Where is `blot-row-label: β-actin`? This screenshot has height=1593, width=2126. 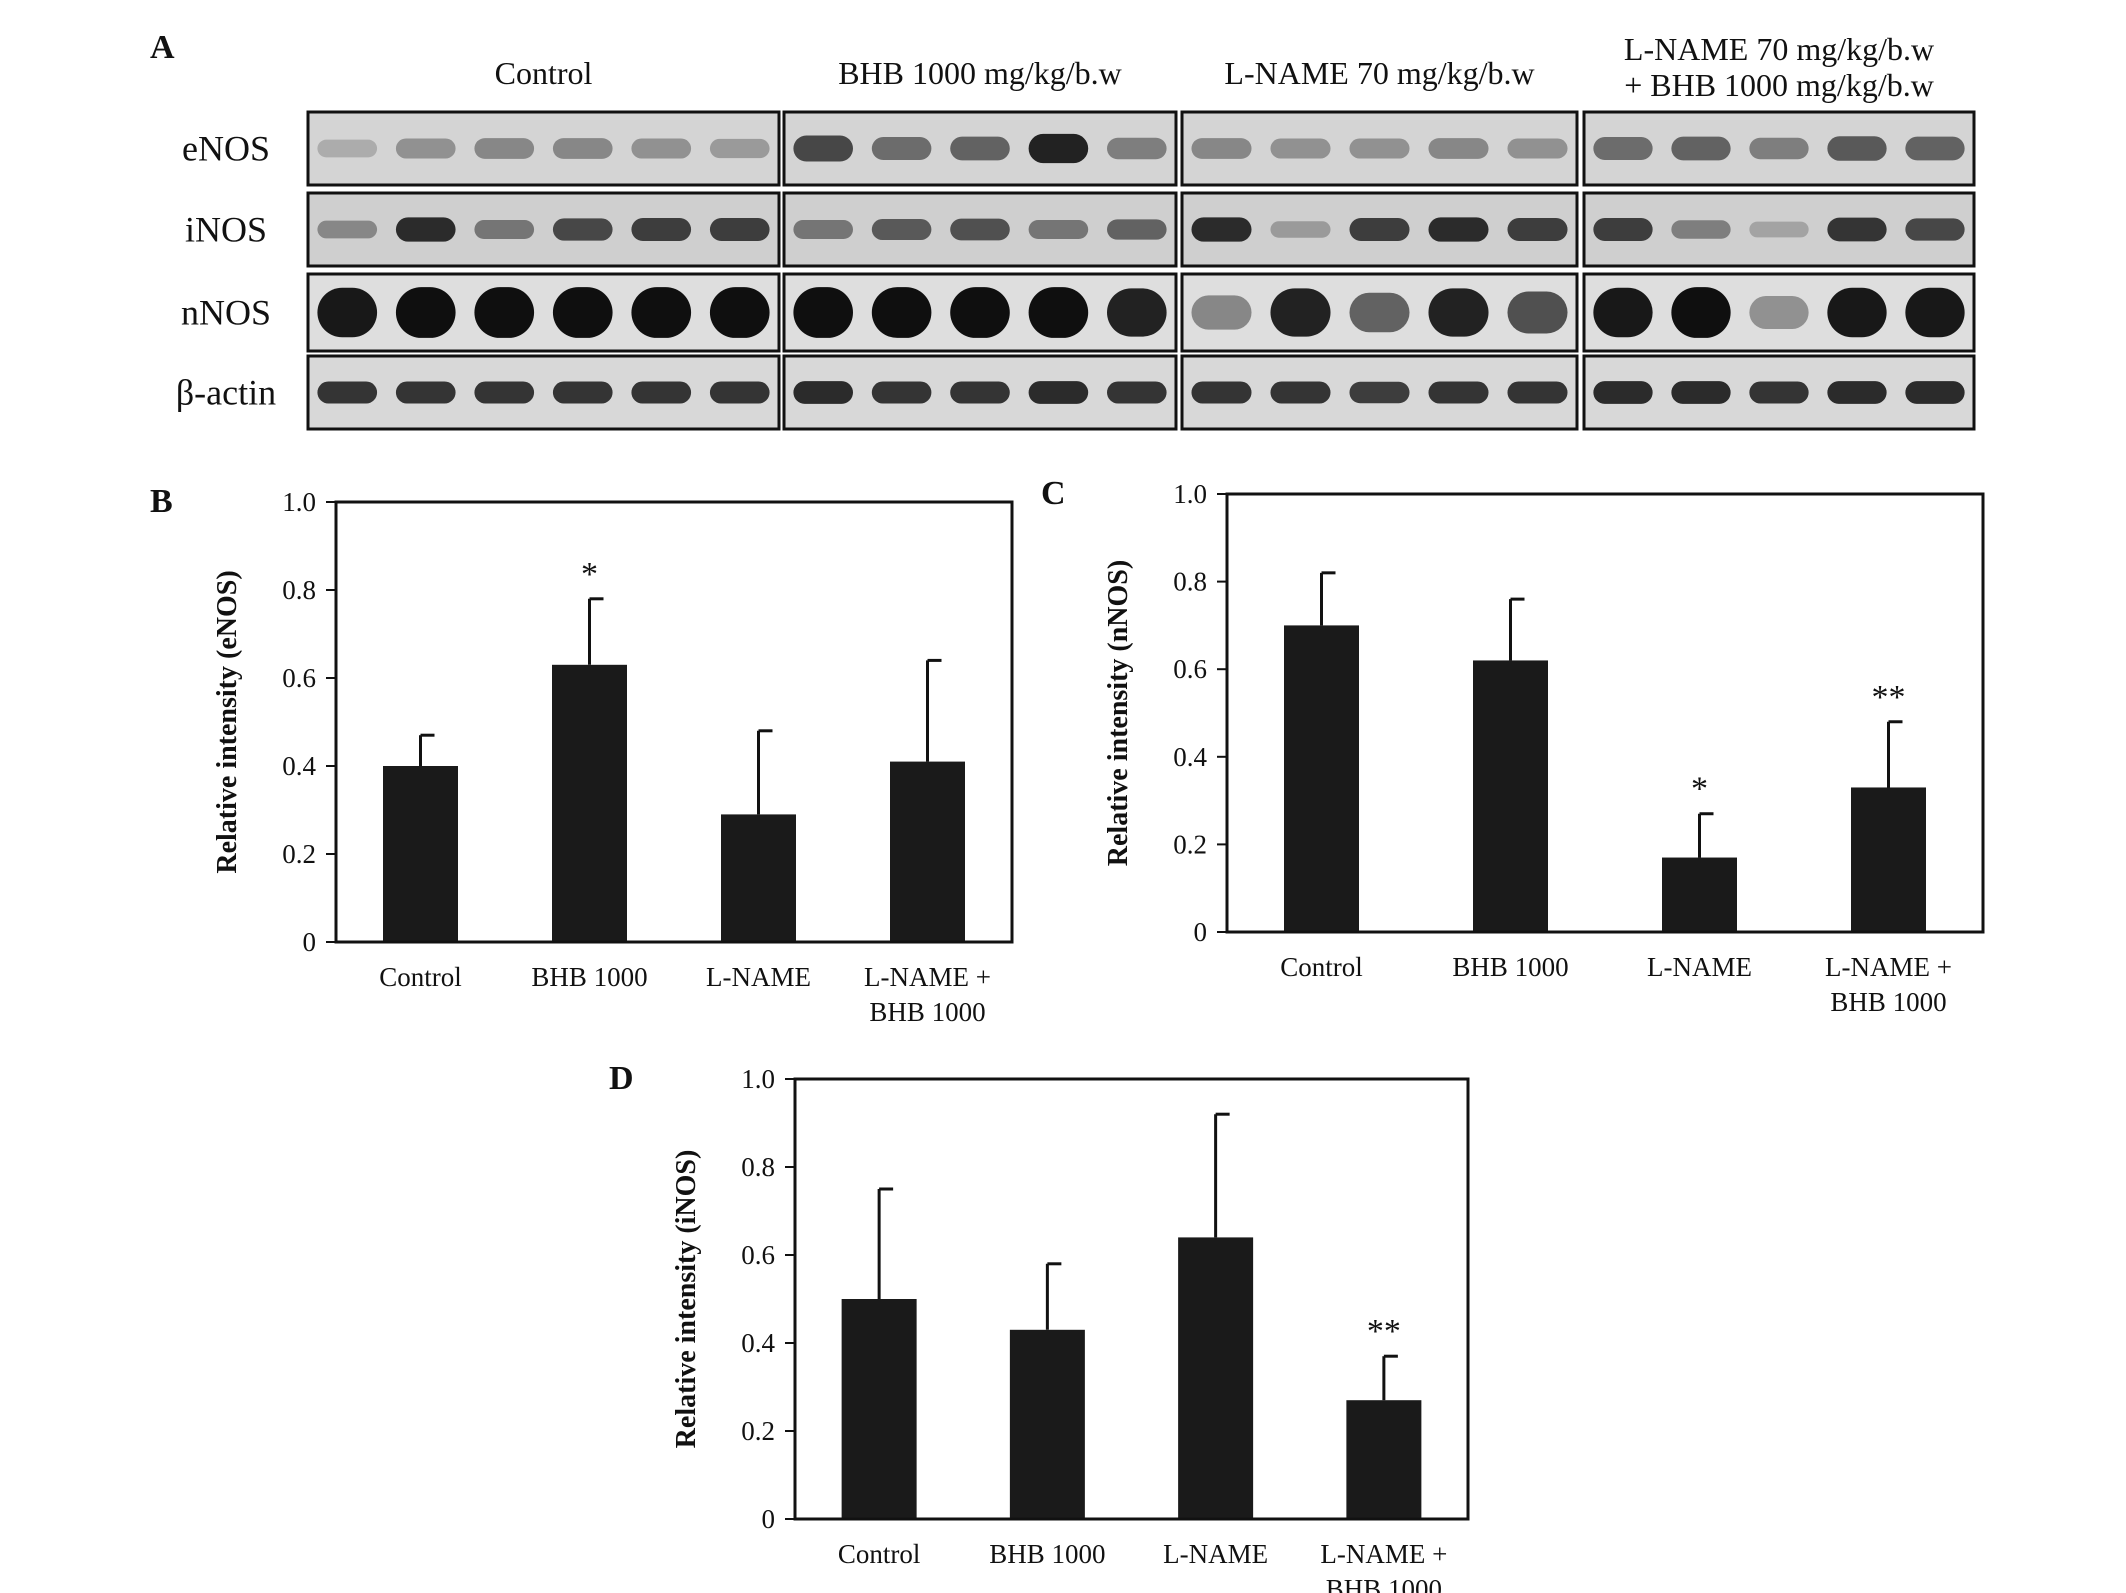
blot-row-label: β-actin is located at coordinates (226, 393).